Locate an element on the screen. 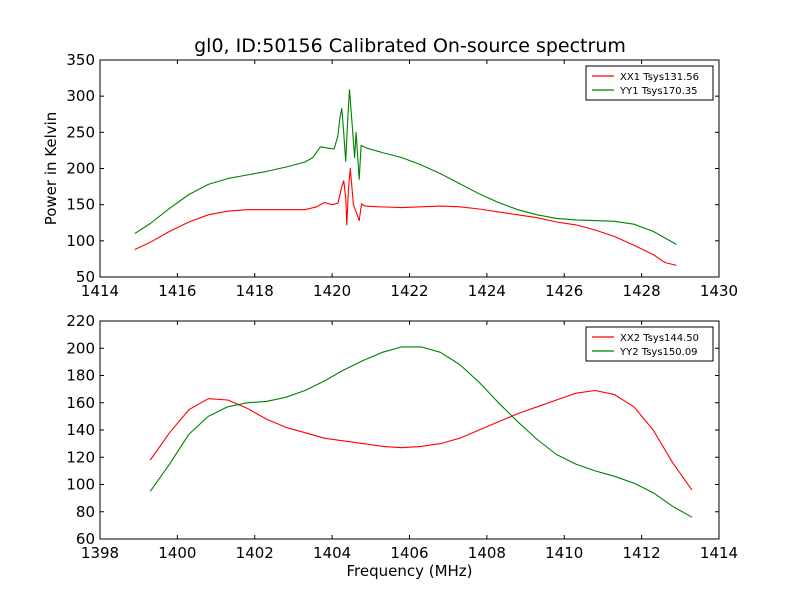 This screenshot has height=600, width=800. legend-label: XX2 Tsys144.50 is located at coordinates (659, 338).